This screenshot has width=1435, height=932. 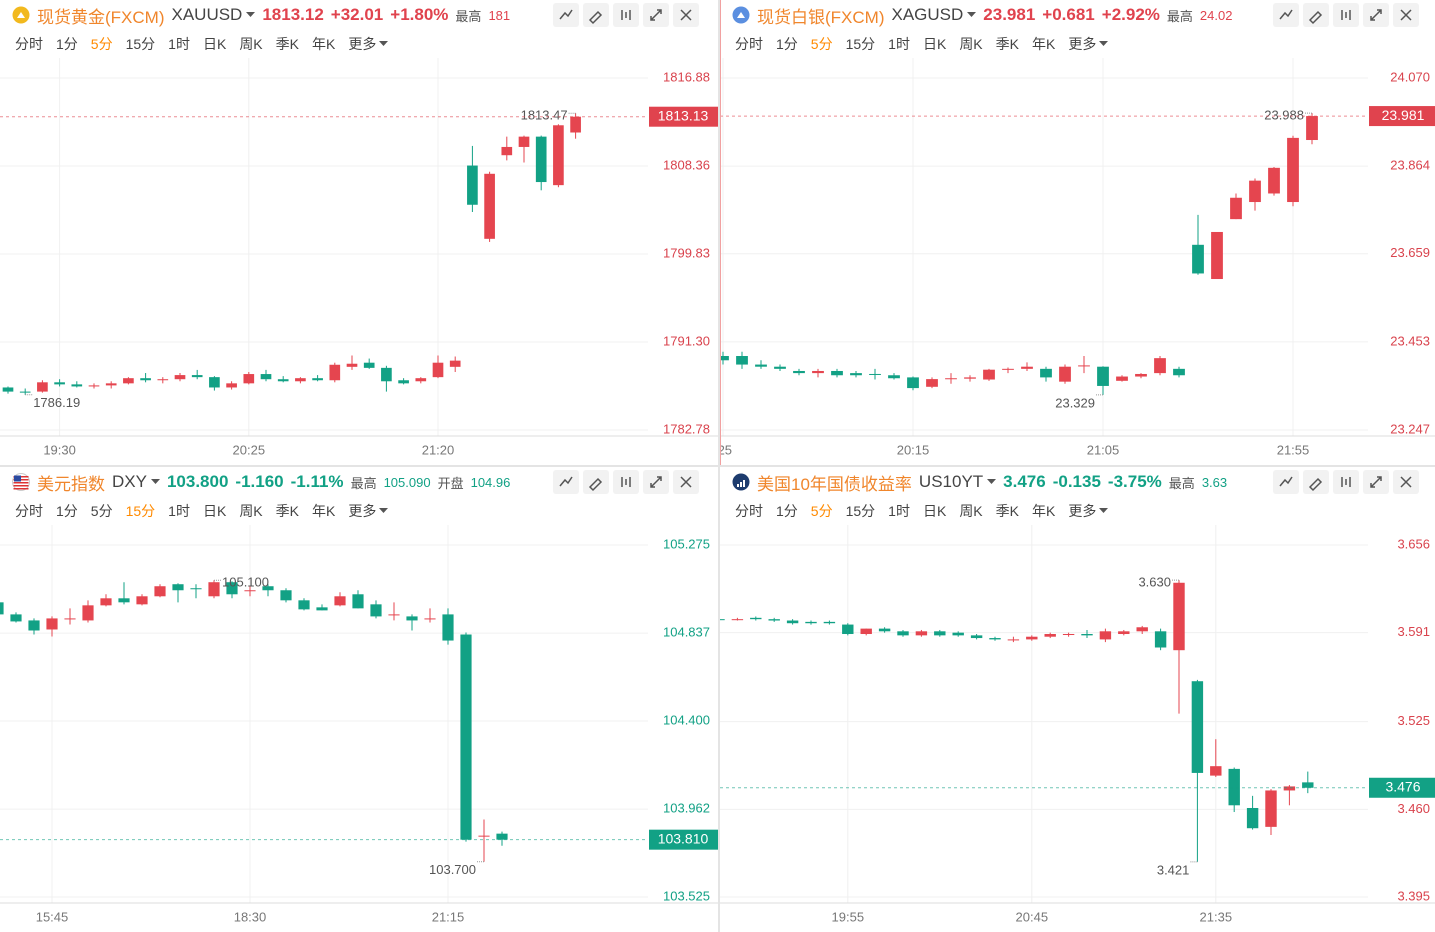 What do you see at coordinates (834, 484) in the screenshot?
I see `instrument-name: 美国10年国债收益率` at bounding box center [834, 484].